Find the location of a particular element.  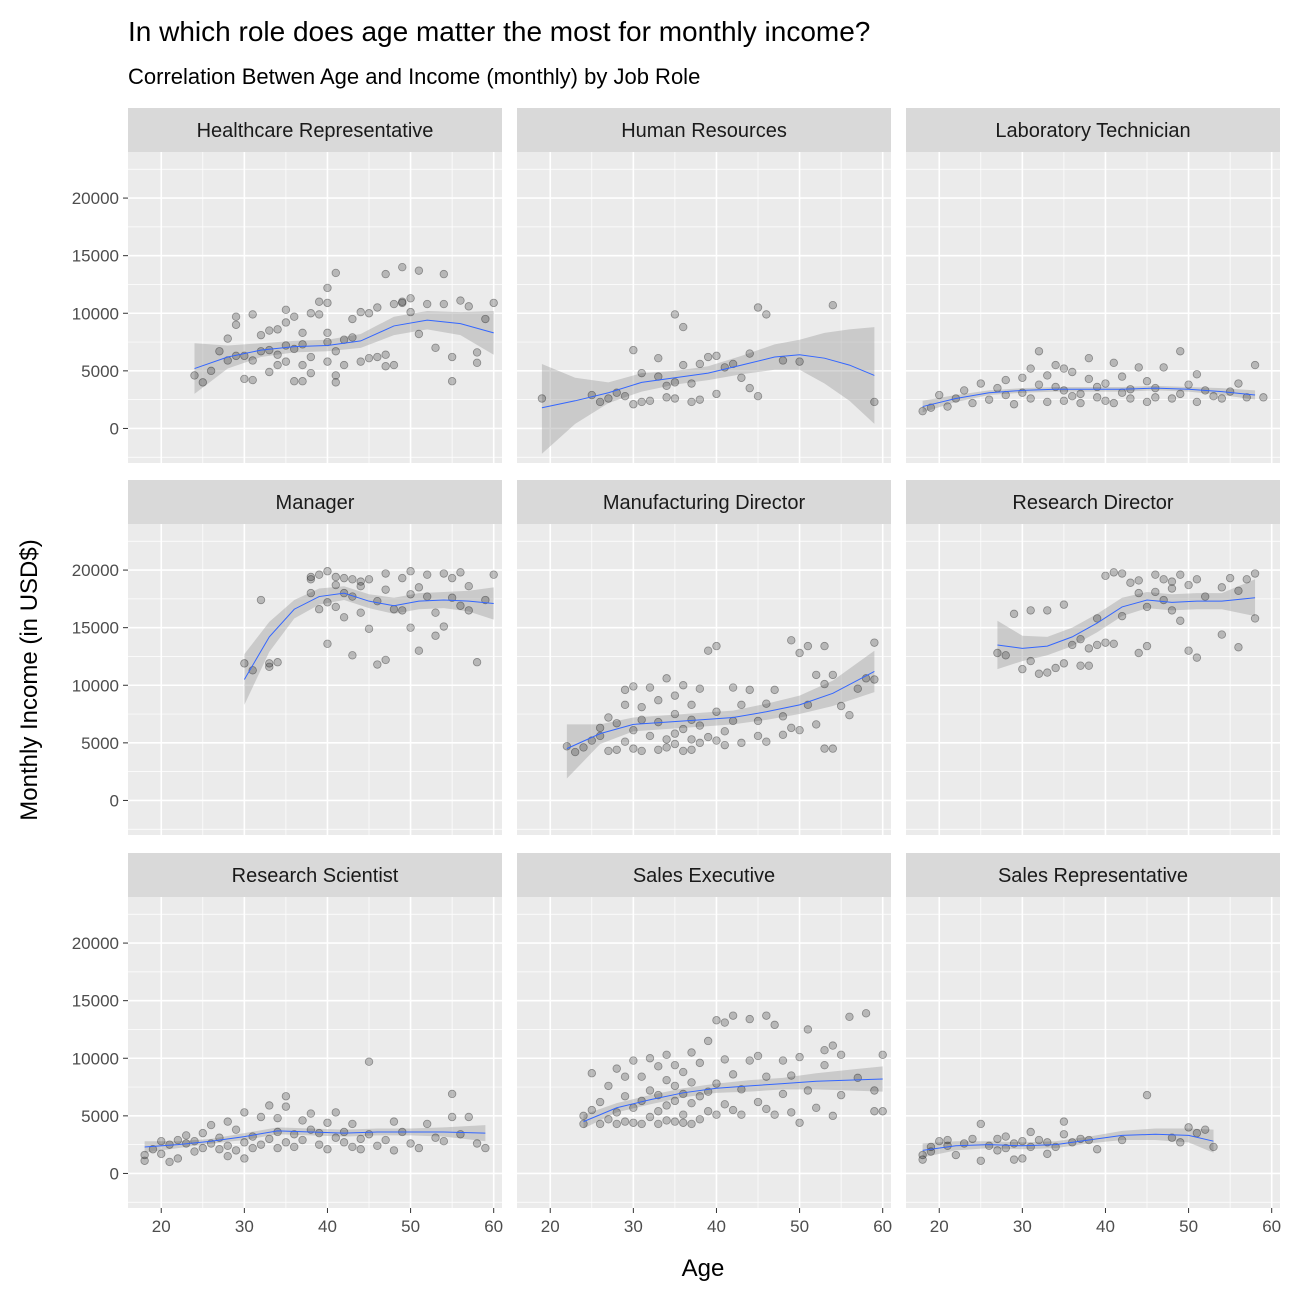

x-tick-label: 20 is located at coordinates (550, 1226).